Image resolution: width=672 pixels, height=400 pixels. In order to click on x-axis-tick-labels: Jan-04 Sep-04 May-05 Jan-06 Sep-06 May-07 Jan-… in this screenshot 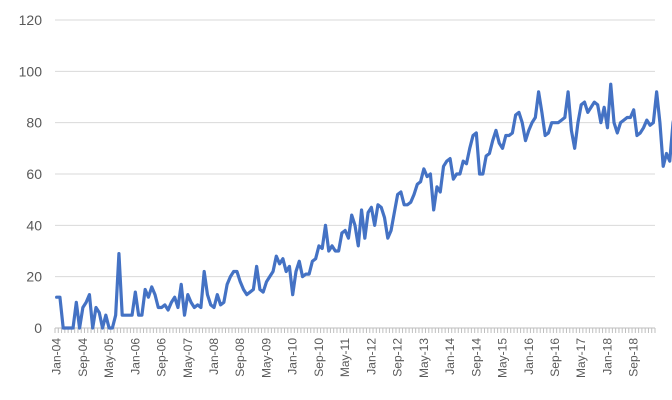, I will do `click(345, 358)`.